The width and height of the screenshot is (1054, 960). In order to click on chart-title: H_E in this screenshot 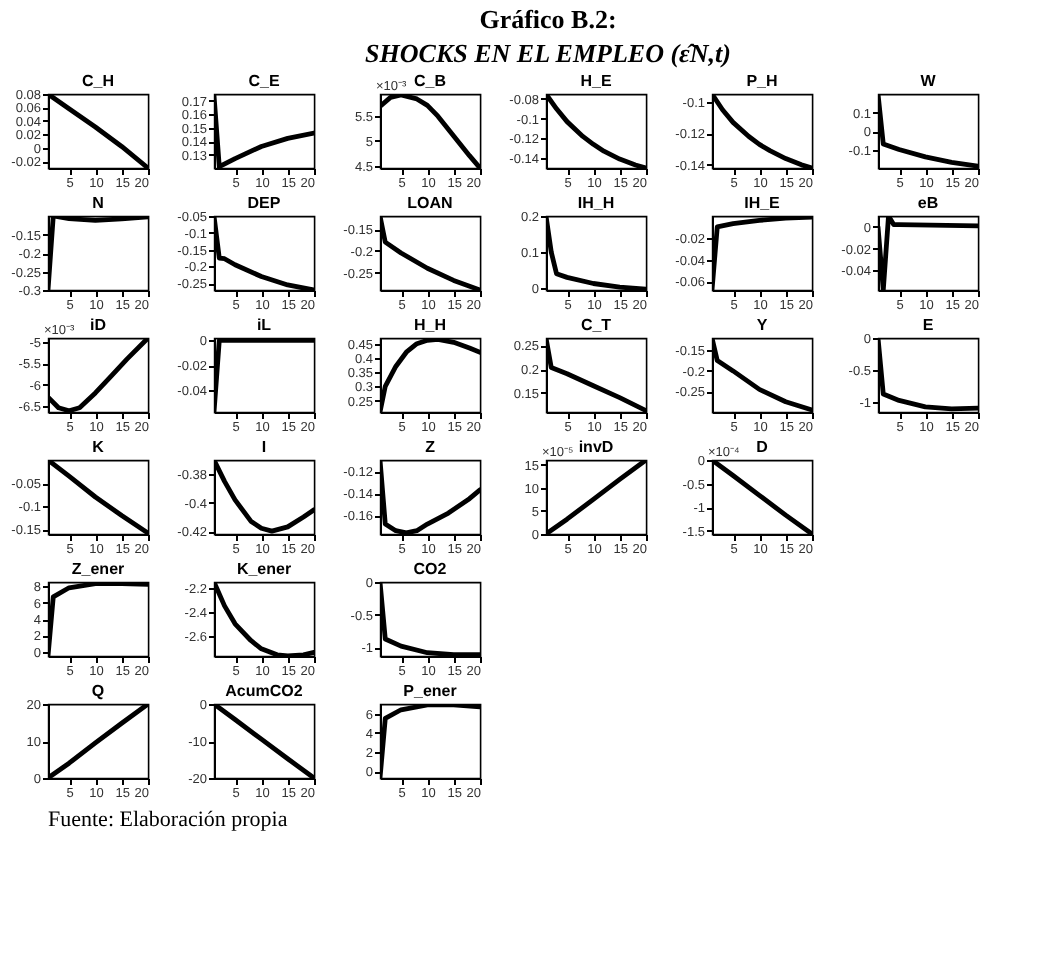, I will do `click(596, 81)`.